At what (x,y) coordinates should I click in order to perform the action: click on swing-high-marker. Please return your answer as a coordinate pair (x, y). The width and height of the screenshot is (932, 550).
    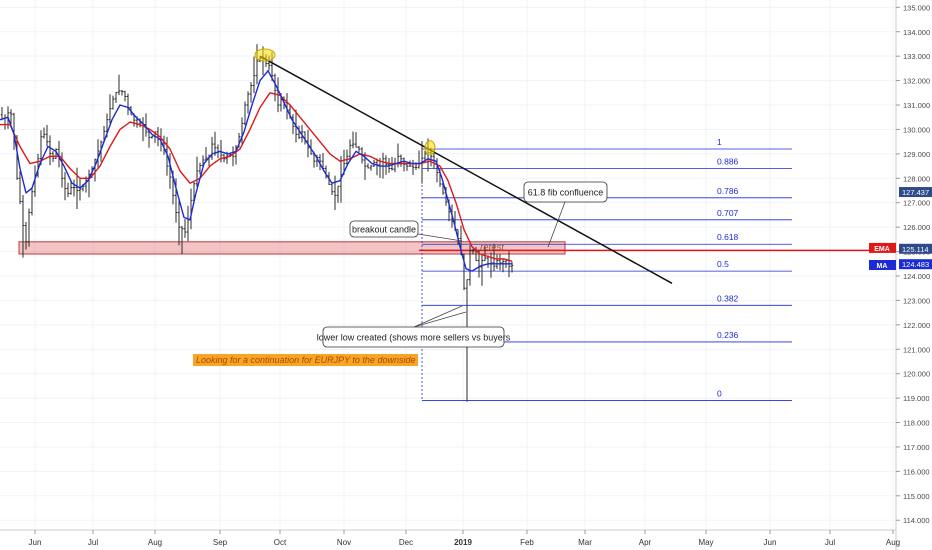
    Looking at the image, I should click on (265, 55).